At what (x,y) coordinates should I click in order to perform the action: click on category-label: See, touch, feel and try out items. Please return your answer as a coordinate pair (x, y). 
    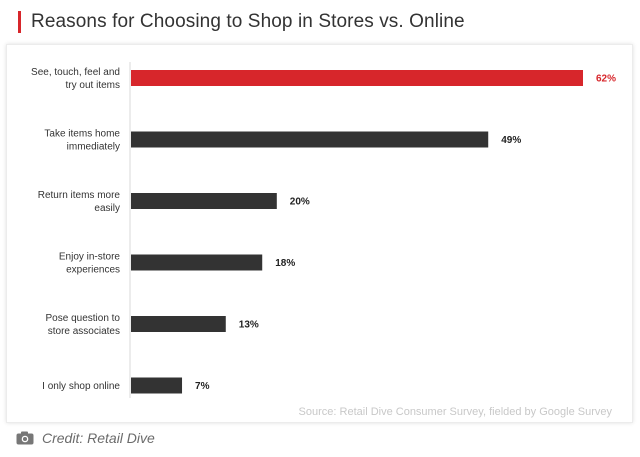
    Looking at the image, I should click on (75, 79).